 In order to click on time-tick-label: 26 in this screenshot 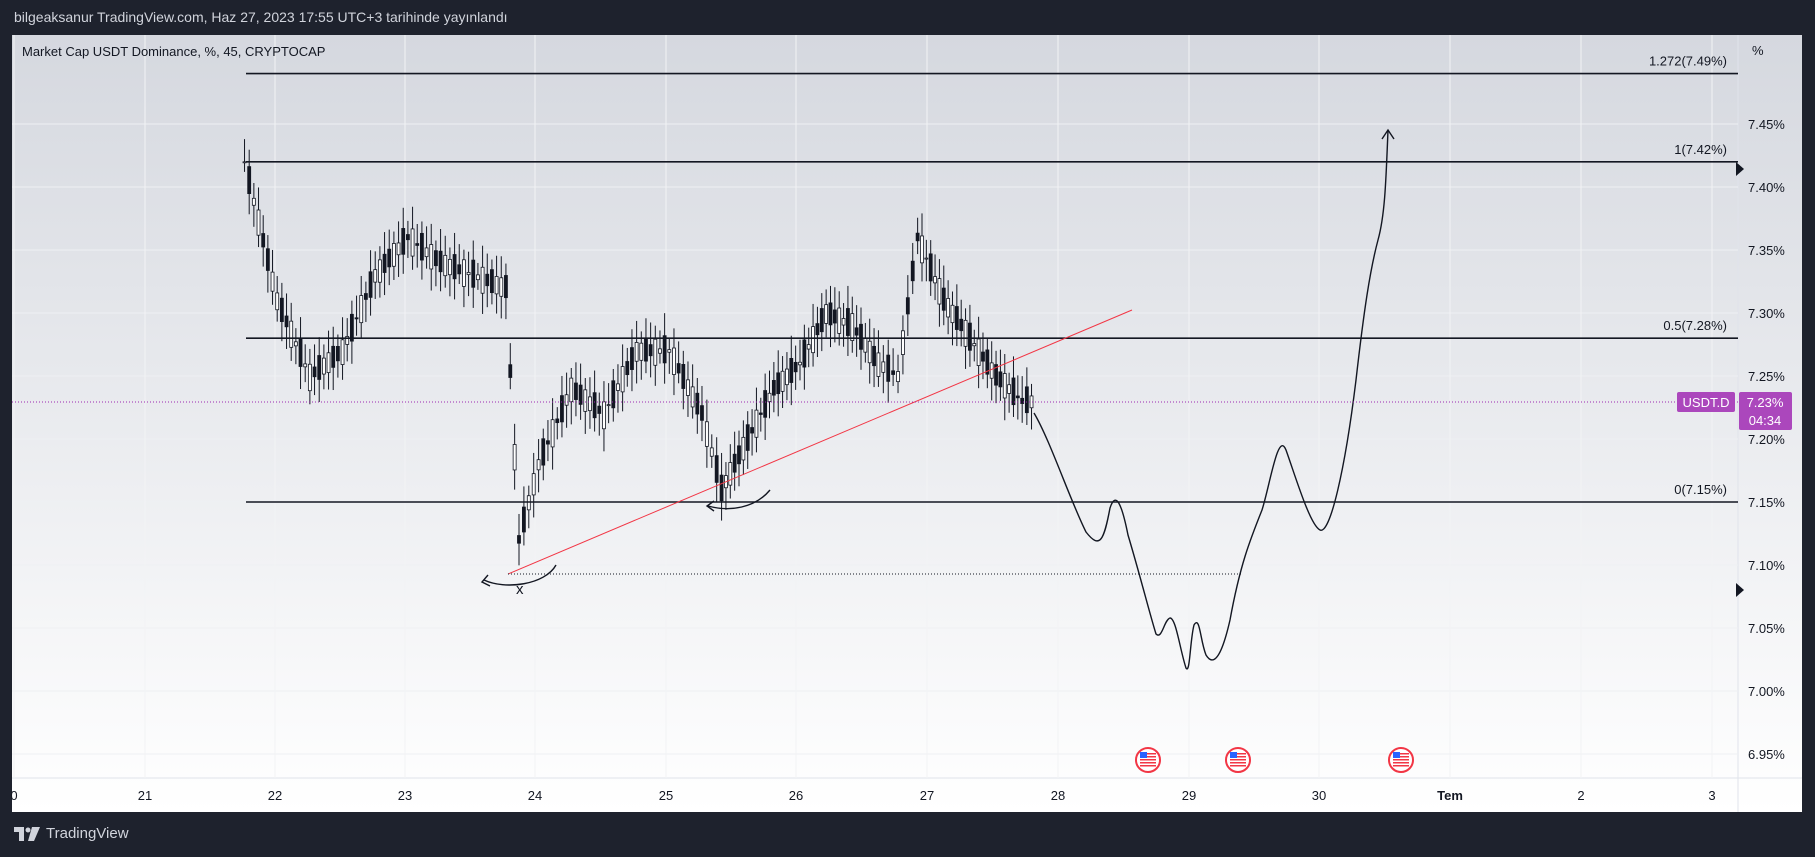, I will do `click(796, 795)`.